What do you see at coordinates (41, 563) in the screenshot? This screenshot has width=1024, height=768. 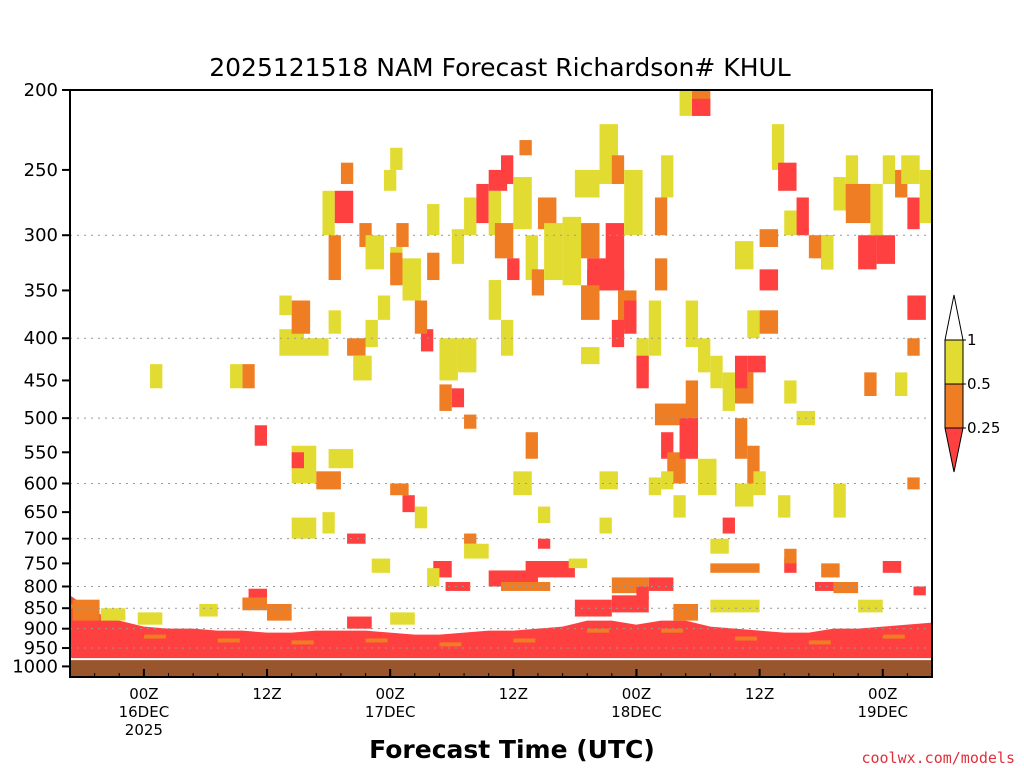 I see `y-tick-label: 750` at bounding box center [41, 563].